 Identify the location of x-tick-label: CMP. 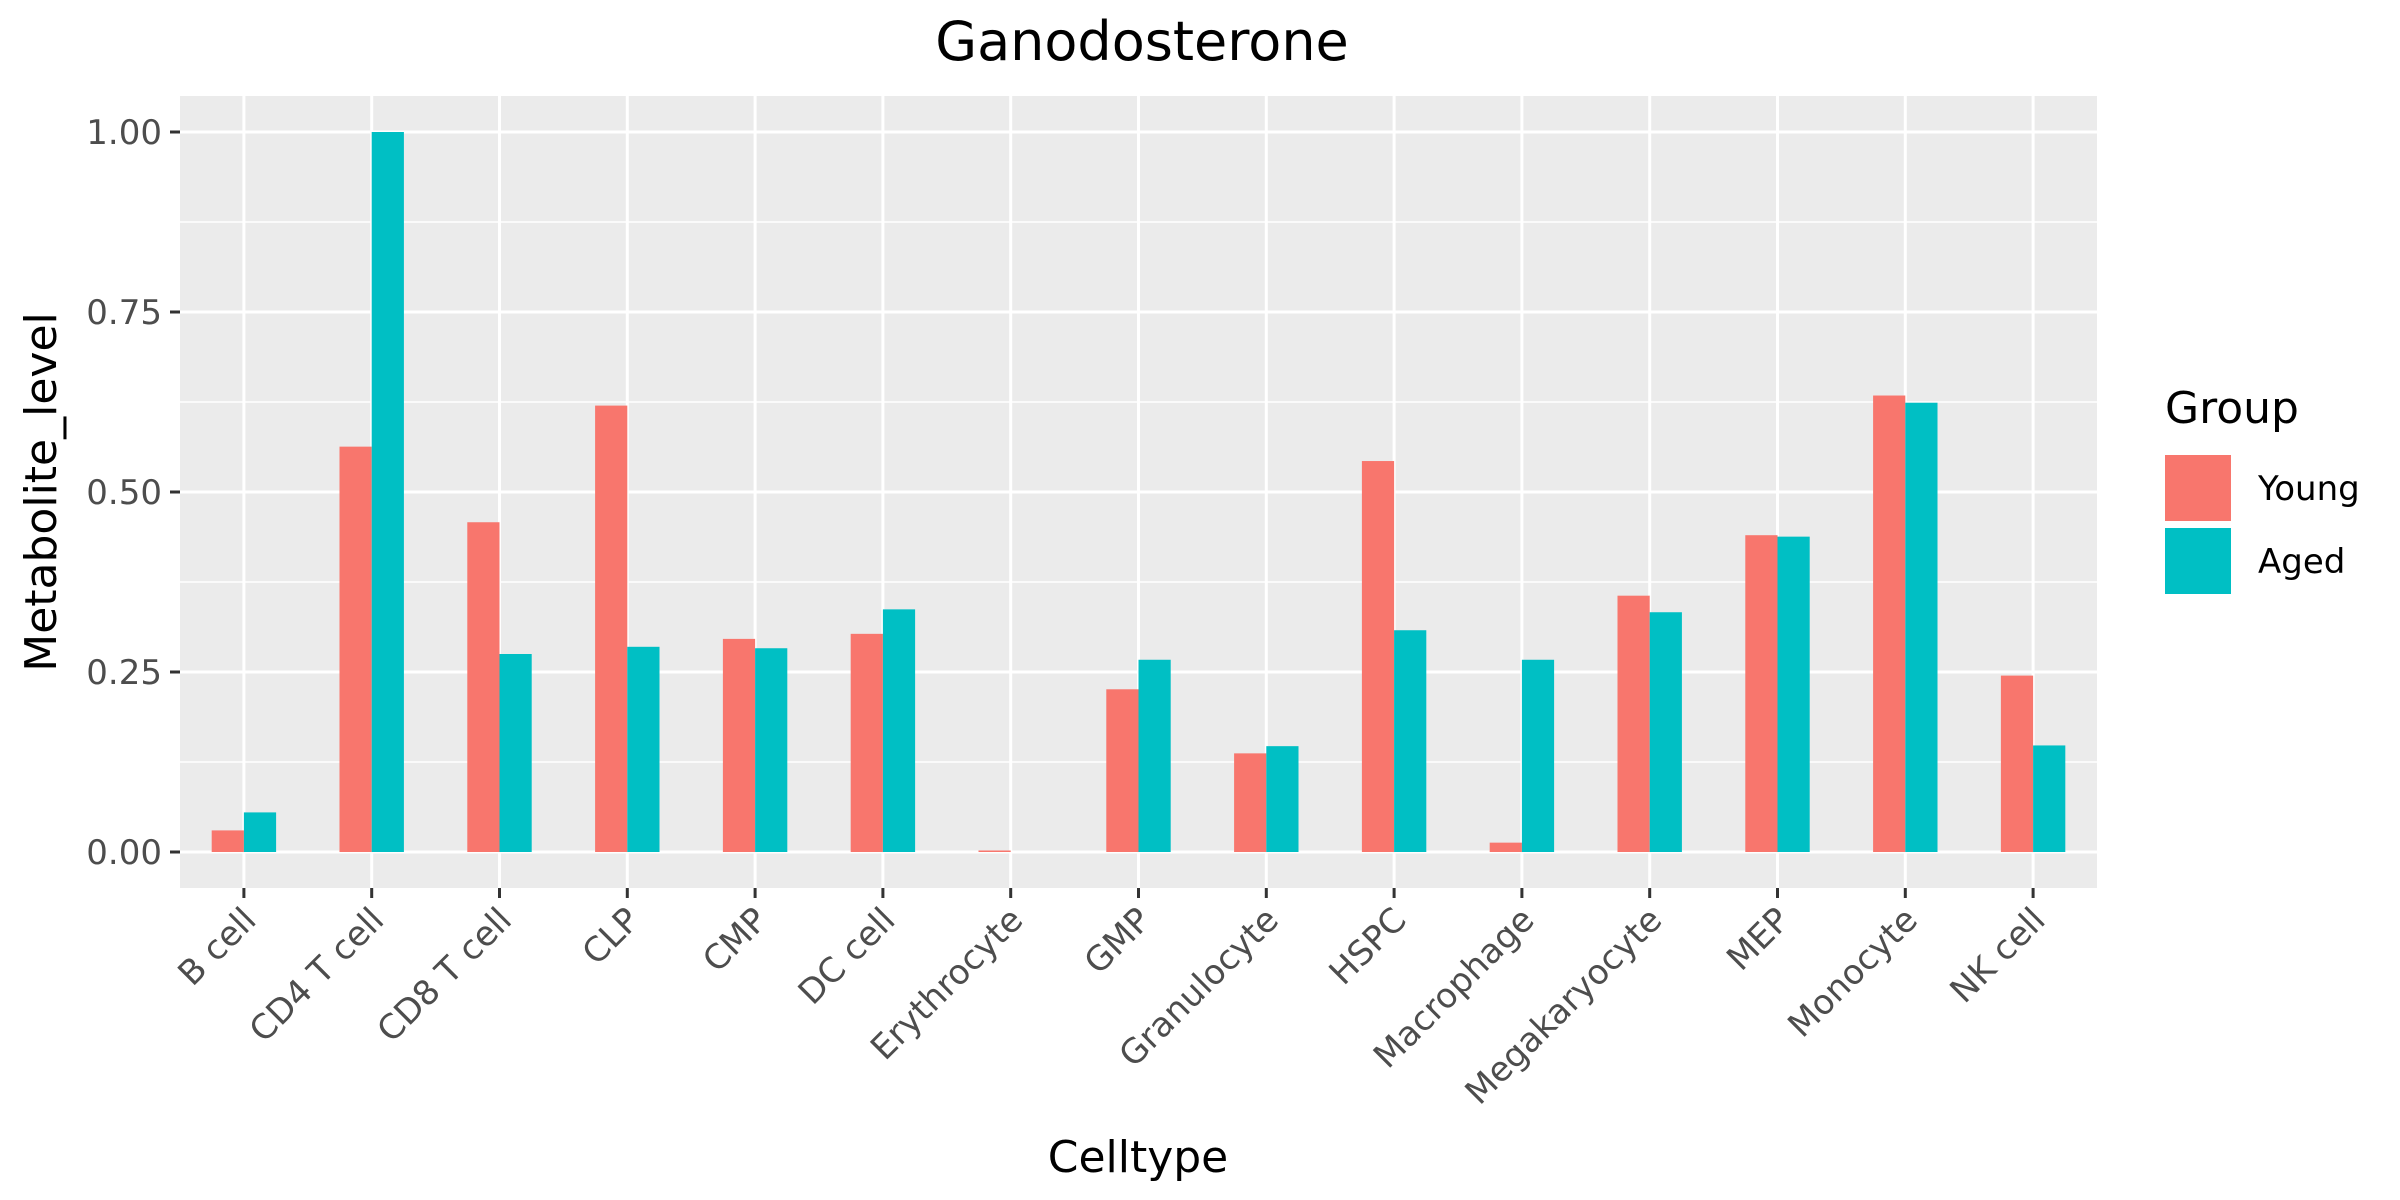
(735, 940).